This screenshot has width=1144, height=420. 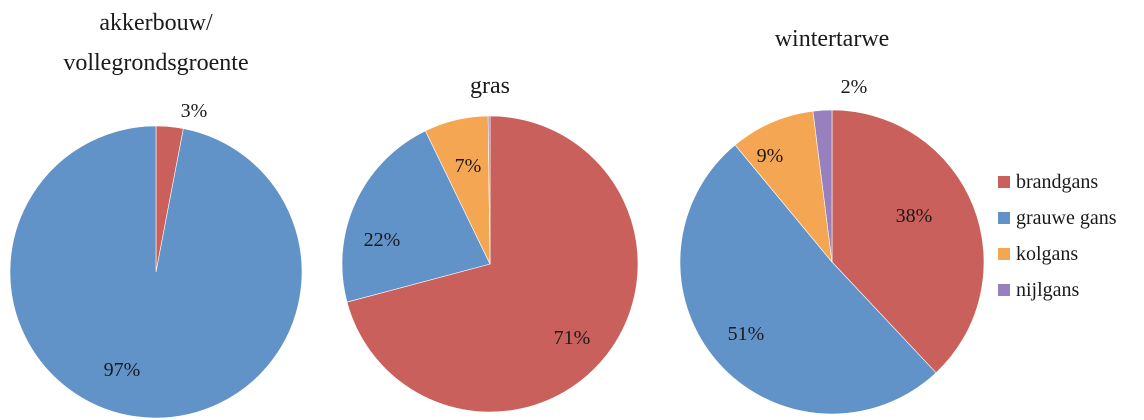 I want to click on legend-label: kolgans, so click(x=1047, y=254).